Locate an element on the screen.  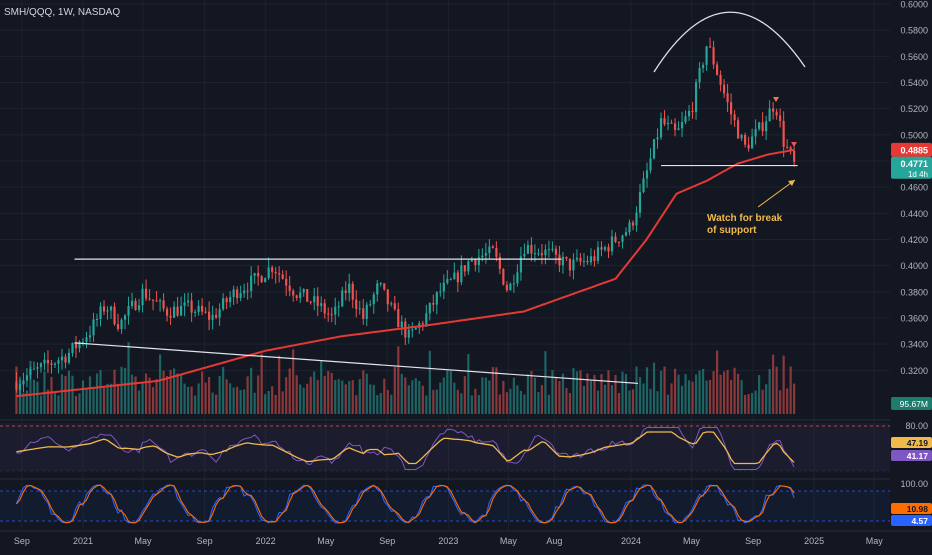
ma-price-tag is located at coordinates (911, 149).